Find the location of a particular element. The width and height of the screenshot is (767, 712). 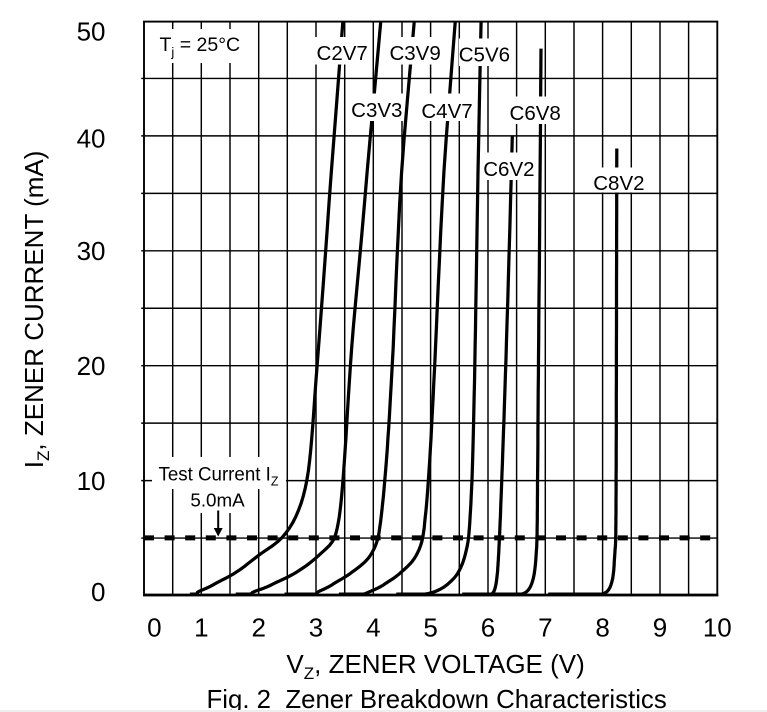

svg-text: 40 is located at coordinates (91, 138).